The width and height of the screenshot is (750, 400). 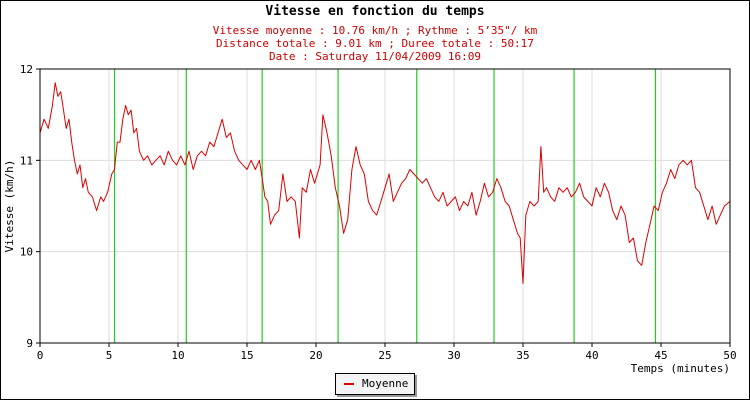 What do you see at coordinates (40, 355) in the screenshot?
I see `x-tick-label: 0` at bounding box center [40, 355].